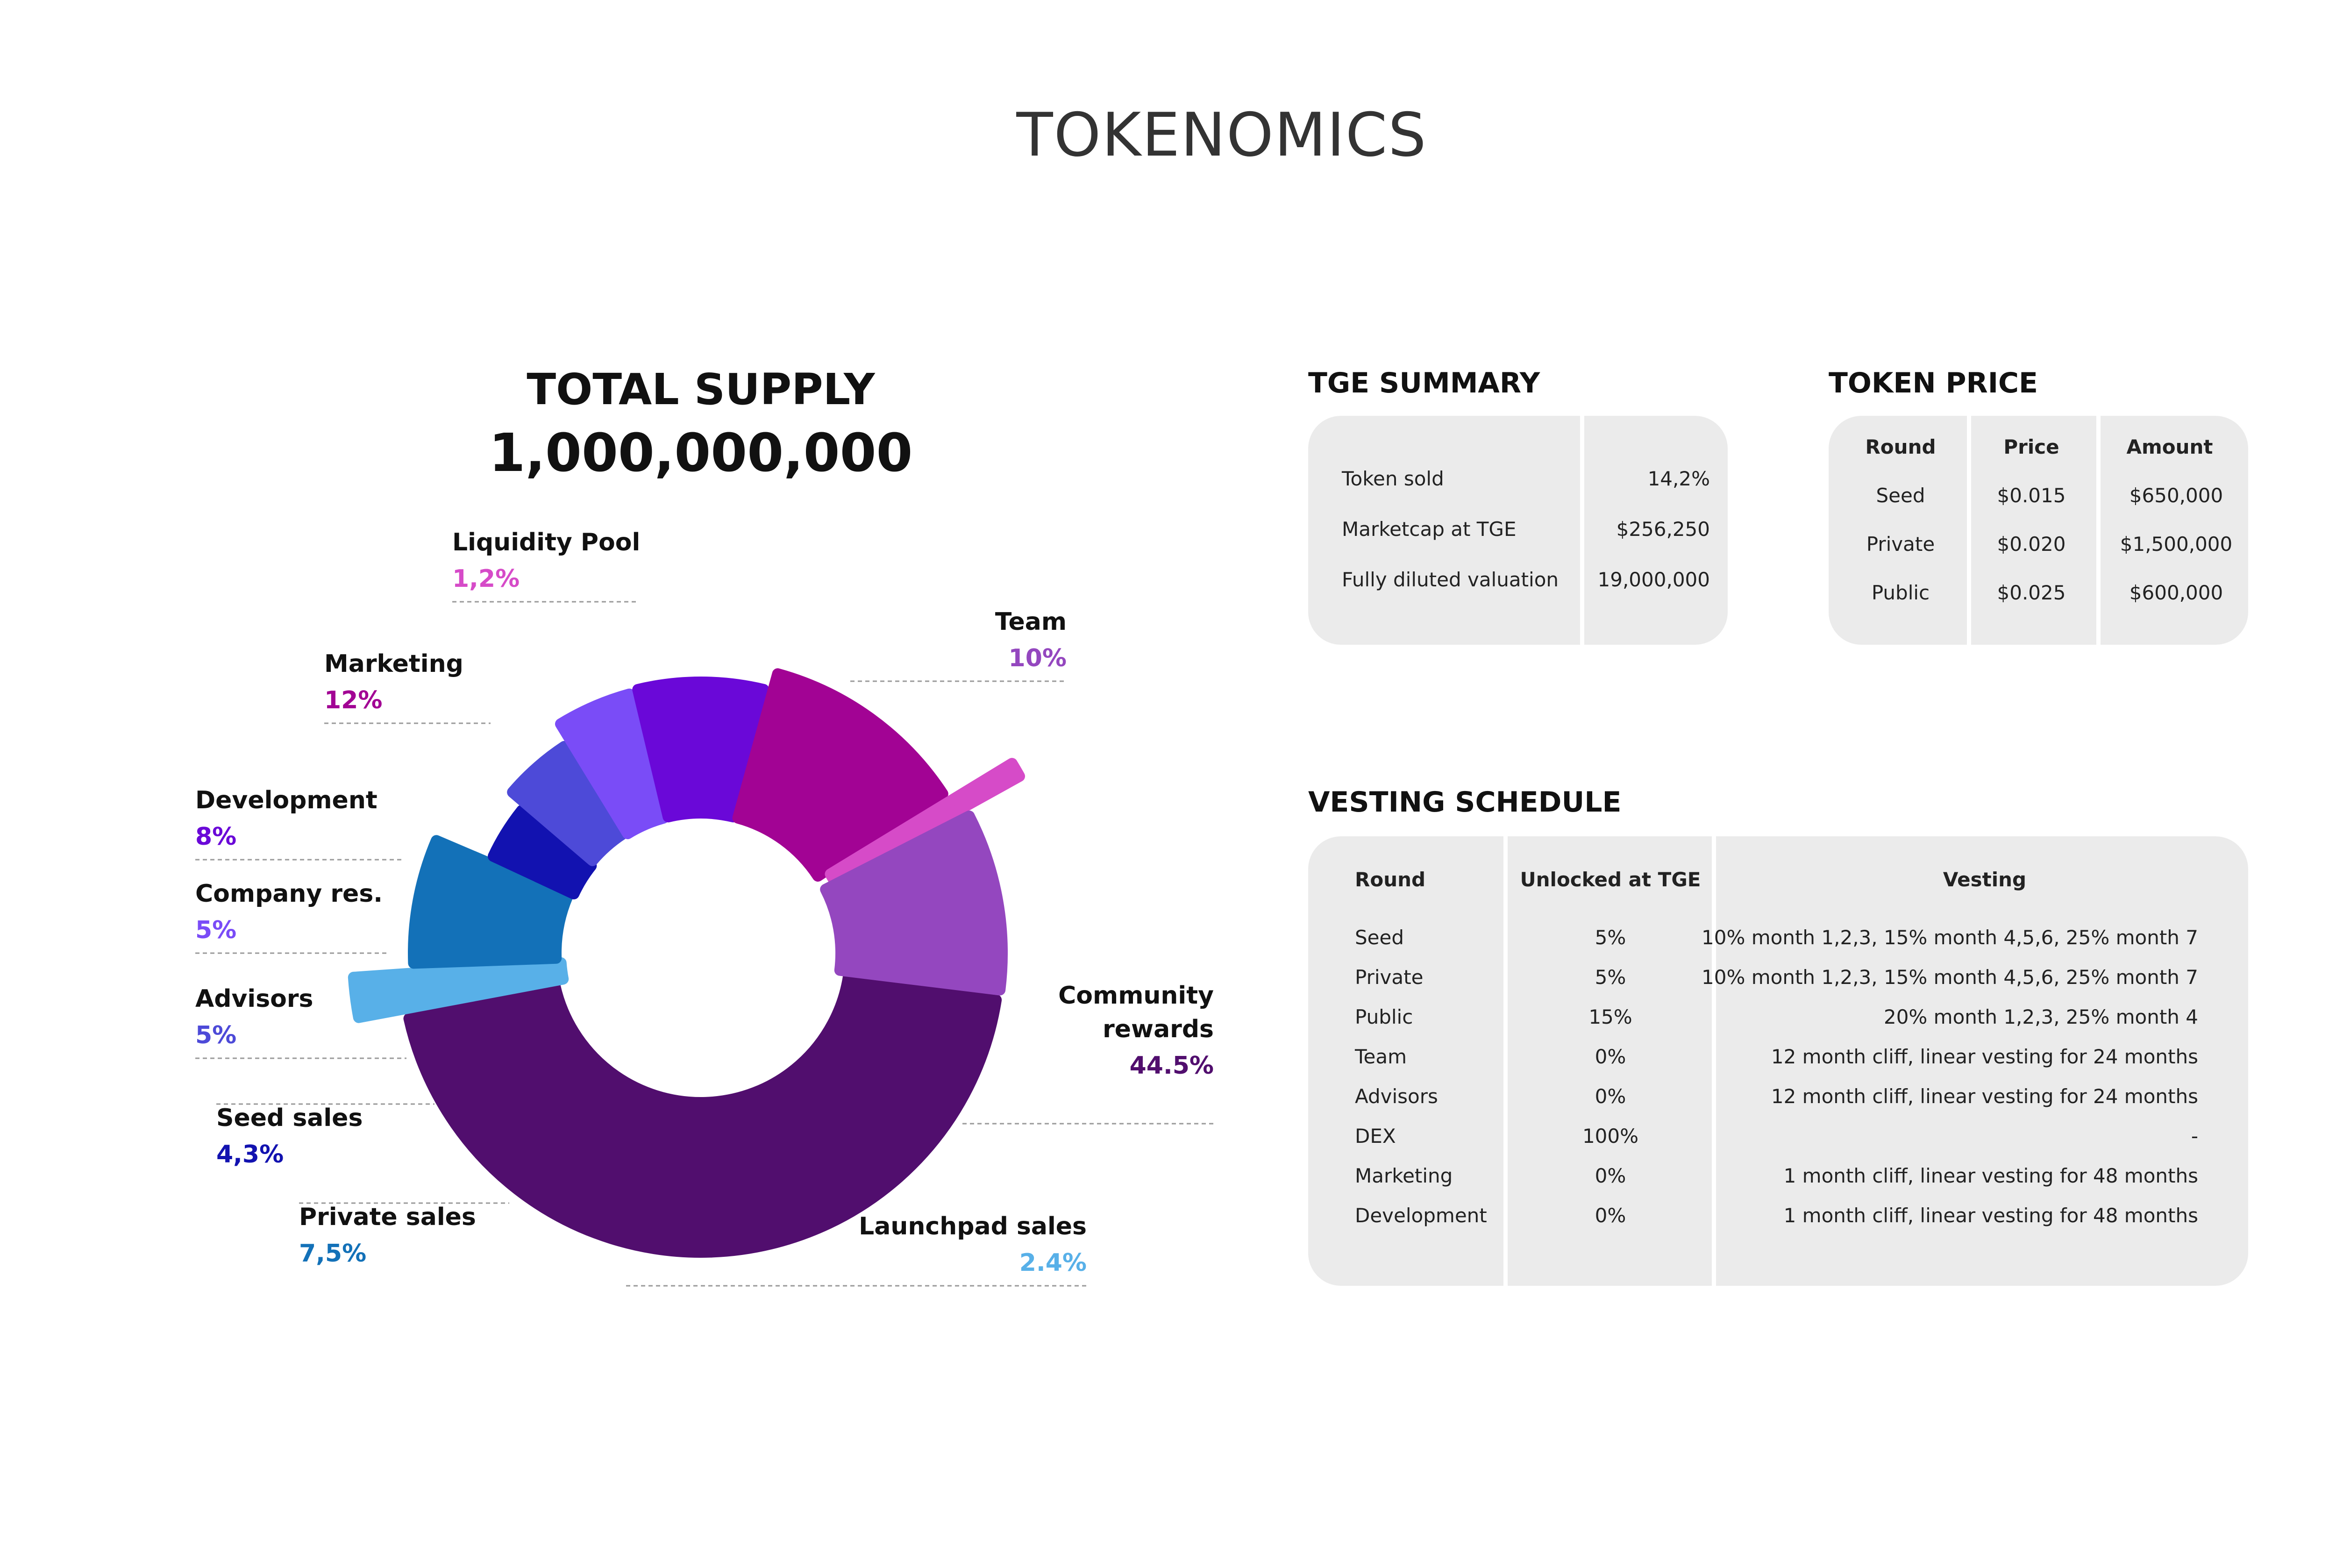  I want to click on percent-advisors: 5%, so click(215, 1035).